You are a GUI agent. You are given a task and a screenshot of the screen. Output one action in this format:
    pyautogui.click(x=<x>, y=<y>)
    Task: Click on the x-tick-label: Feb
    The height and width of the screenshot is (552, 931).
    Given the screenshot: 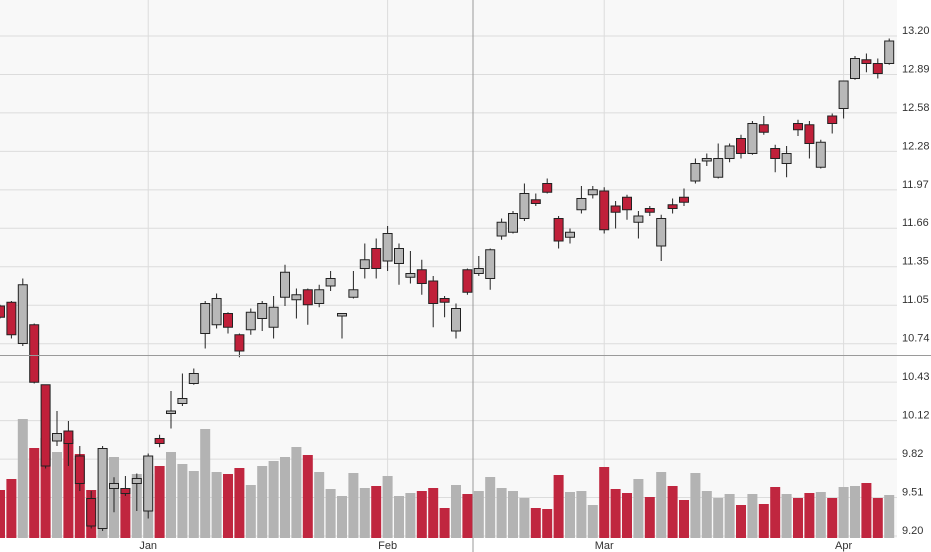 What is the action you would take?
    pyautogui.click(x=387, y=546)
    